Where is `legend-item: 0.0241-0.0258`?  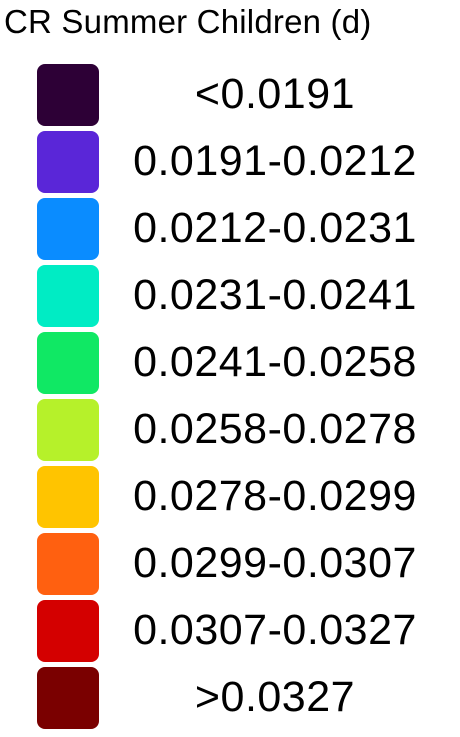
legend-item: 0.0241-0.0258 is located at coordinates (230, 363).